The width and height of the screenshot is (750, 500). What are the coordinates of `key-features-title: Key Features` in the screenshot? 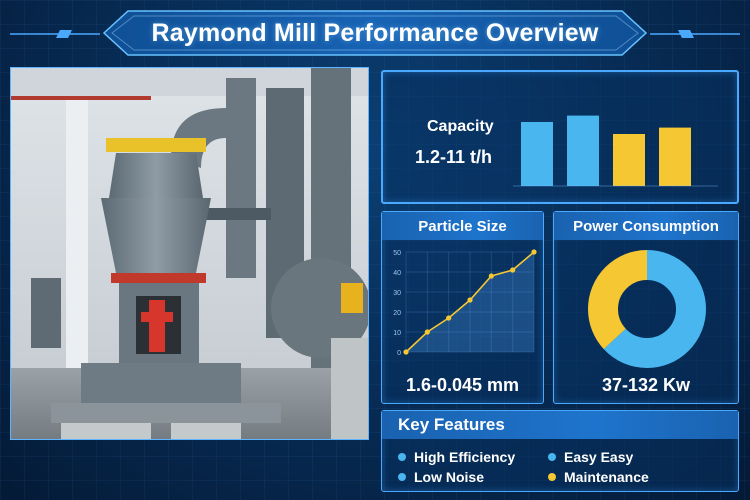 It's located at (560, 425).